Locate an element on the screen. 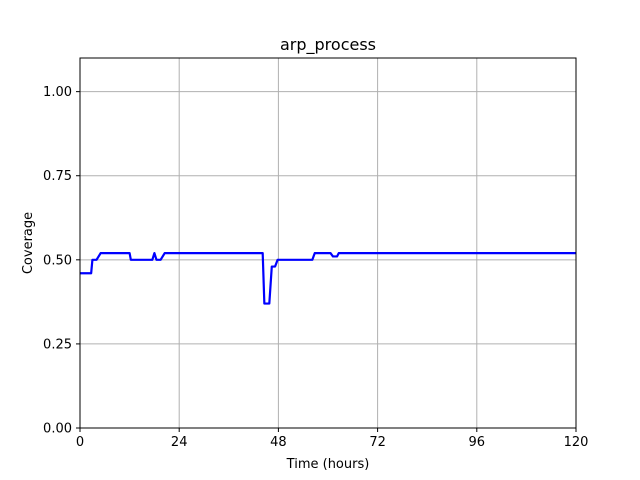 This screenshot has height=480, width=640. x-tick-label: 96 is located at coordinates (477, 442).